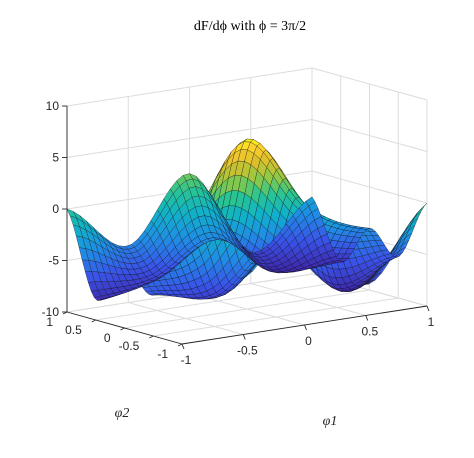 The image size is (474, 458). I want to click on x-axis-label: φ1, so click(330, 421).